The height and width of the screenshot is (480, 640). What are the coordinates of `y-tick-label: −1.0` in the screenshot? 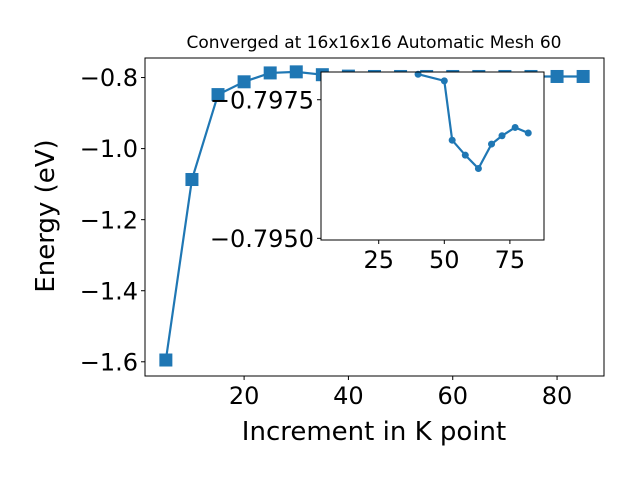 It's located at (109, 149).